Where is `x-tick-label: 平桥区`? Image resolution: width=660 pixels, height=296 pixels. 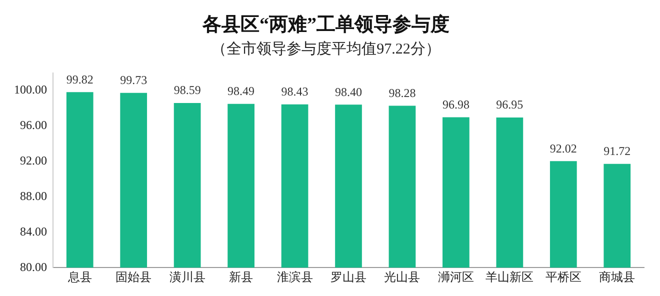
x-tick-label: 平桥区 is located at coordinates (563, 277).